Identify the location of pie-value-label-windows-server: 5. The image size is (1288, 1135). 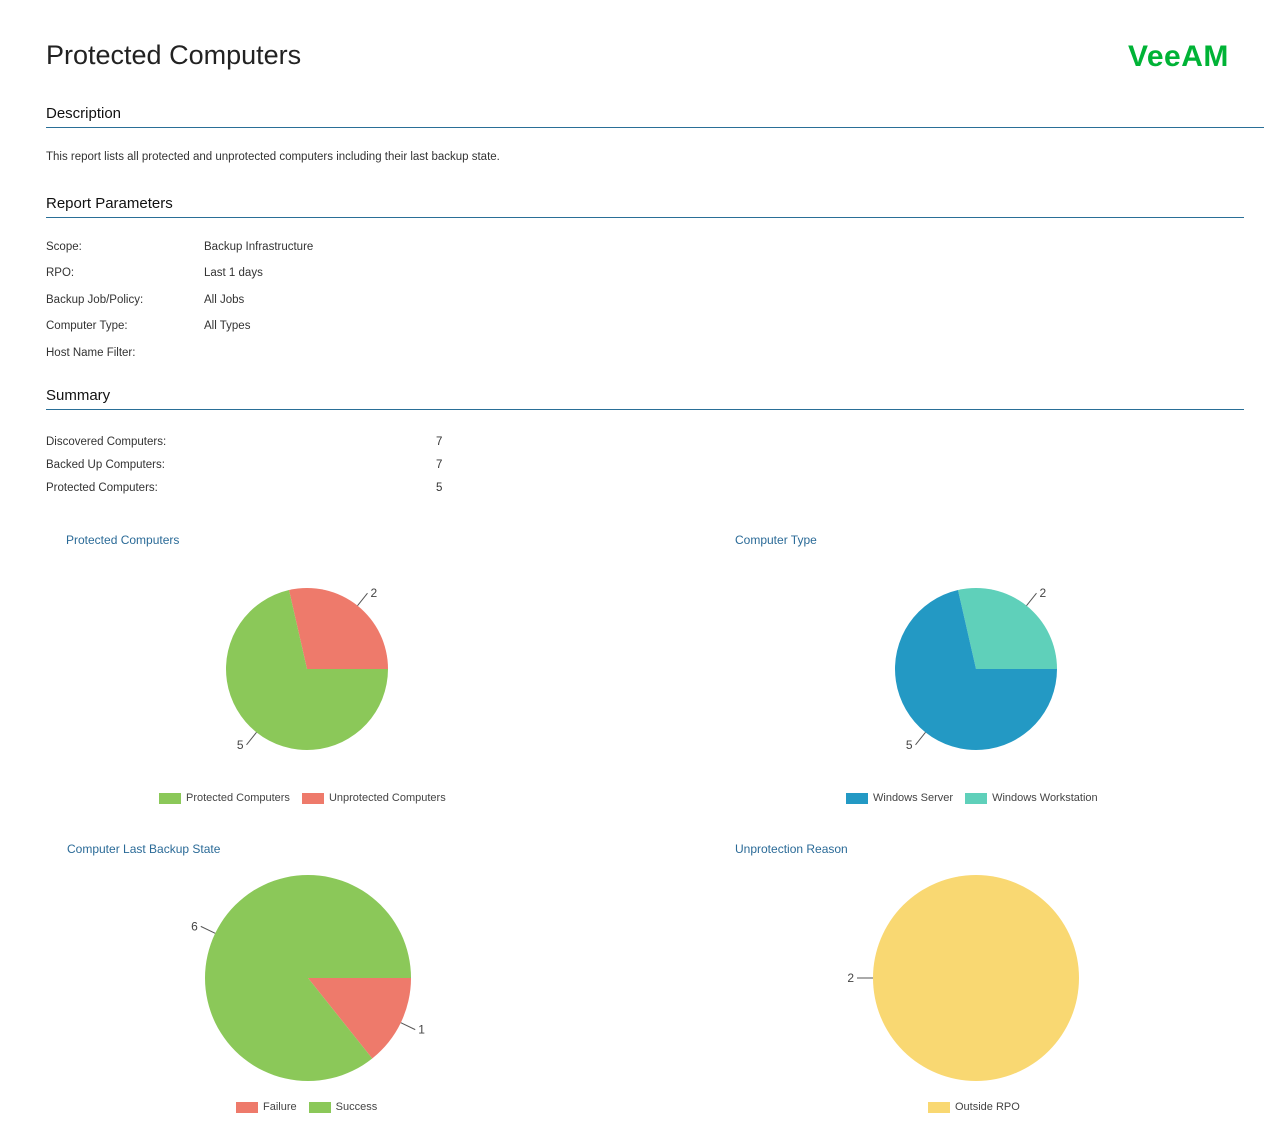
(909, 745).